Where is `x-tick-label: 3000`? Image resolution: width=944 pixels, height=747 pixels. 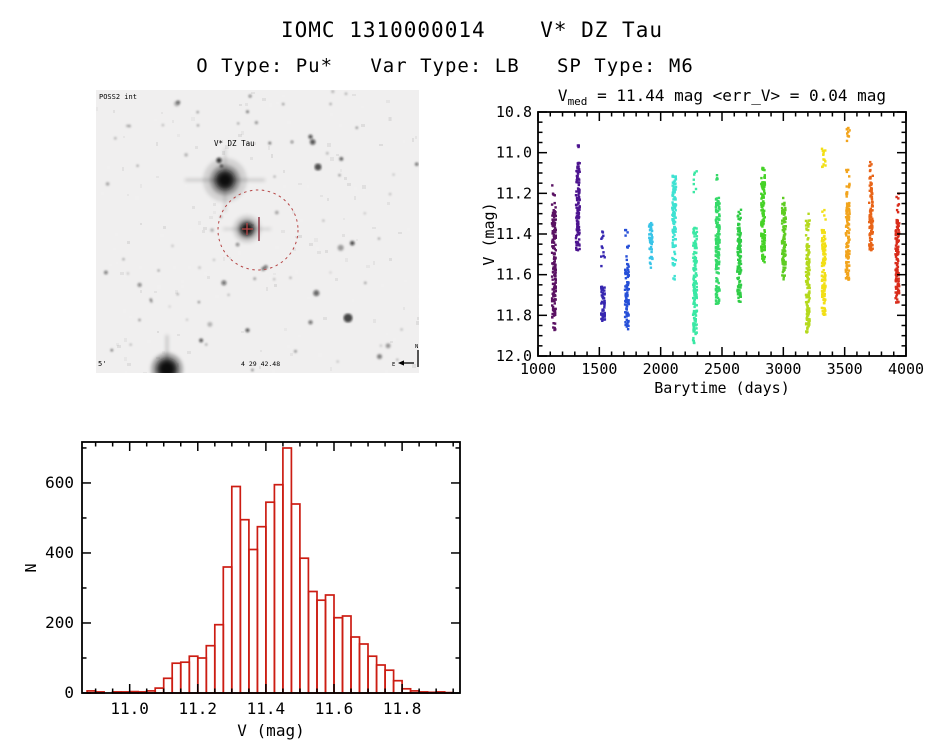 x-tick-label: 3000 is located at coordinates (783, 369).